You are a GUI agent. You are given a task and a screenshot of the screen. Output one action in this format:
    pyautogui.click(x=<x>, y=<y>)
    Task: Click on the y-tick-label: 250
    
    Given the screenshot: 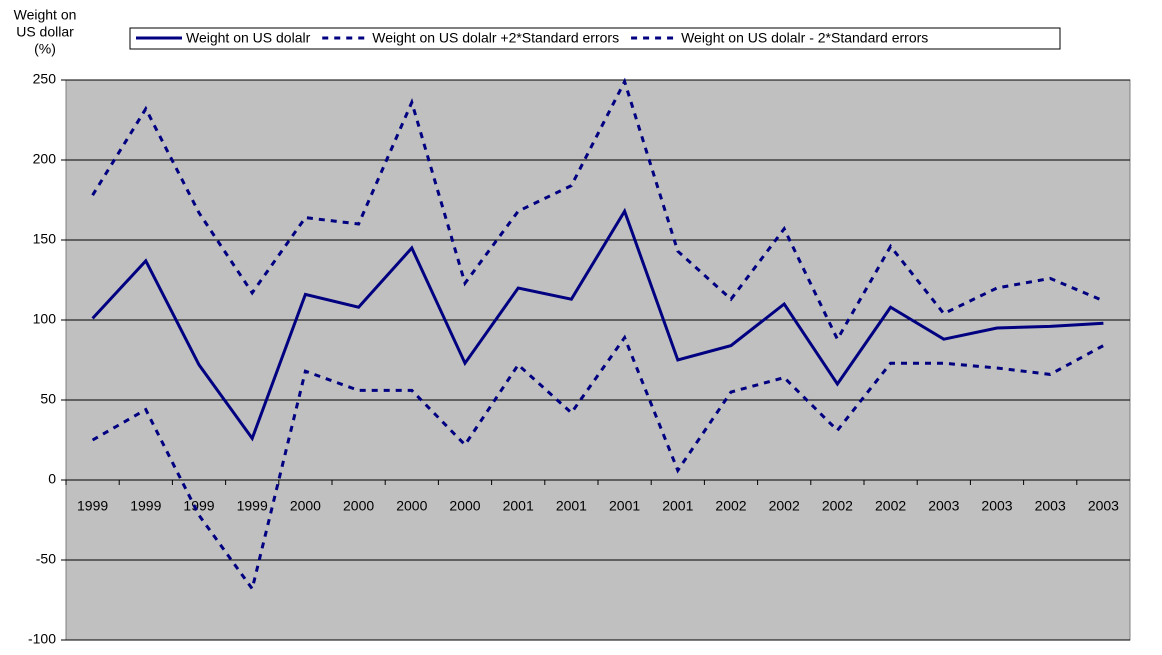 What is the action you would take?
    pyautogui.click(x=45, y=79)
    